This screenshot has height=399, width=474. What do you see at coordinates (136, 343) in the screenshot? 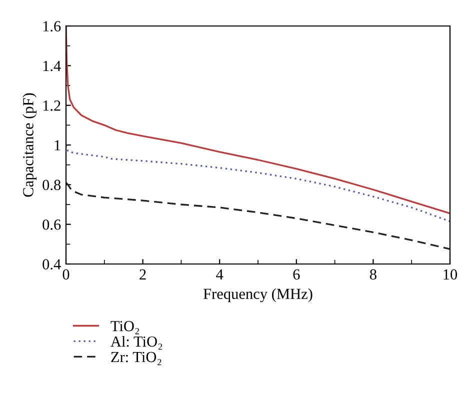
I see `legend-label: Al: TiO₂` at bounding box center [136, 343].